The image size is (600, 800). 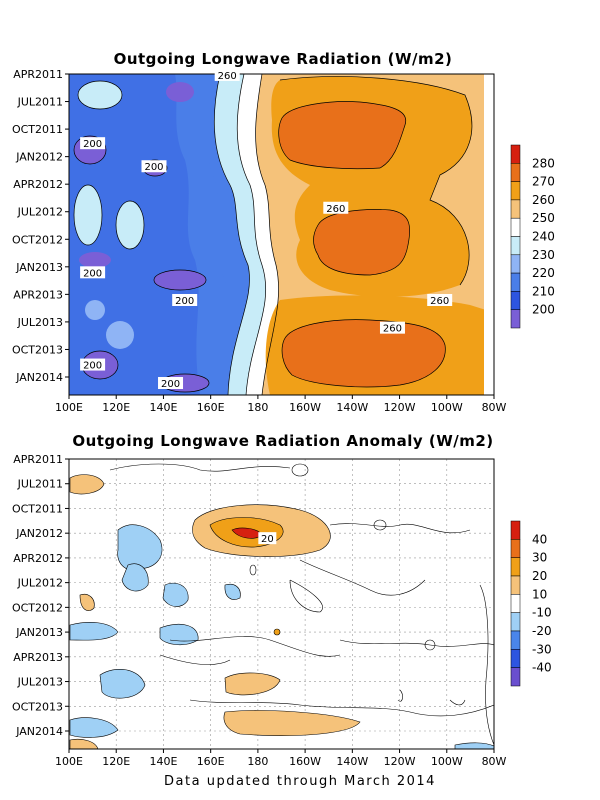 What do you see at coordinates (447, 761) in the screenshot?
I see `x-tick-label: 100W` at bounding box center [447, 761].